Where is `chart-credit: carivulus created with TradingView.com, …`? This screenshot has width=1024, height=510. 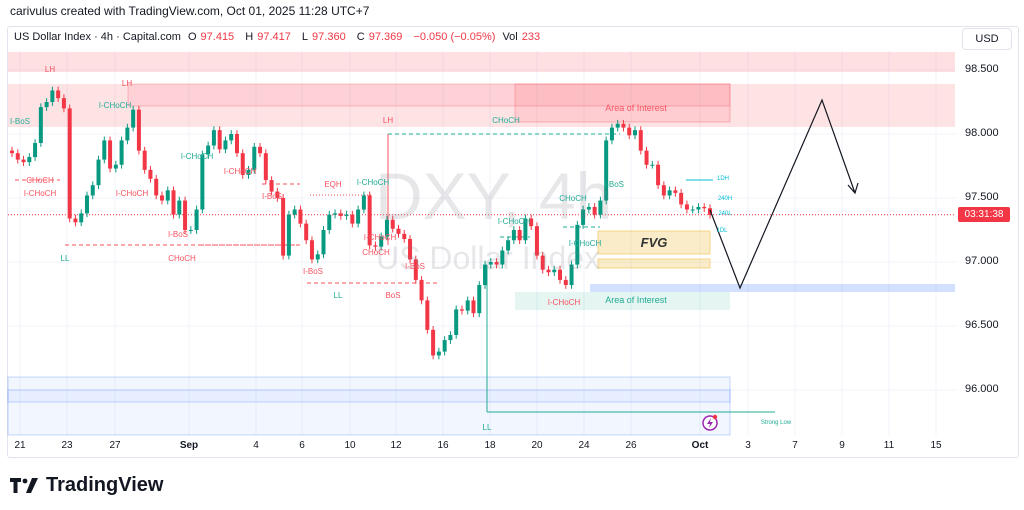
chart-credit: carivulus created with TradingView.com, … is located at coordinates (190, 11).